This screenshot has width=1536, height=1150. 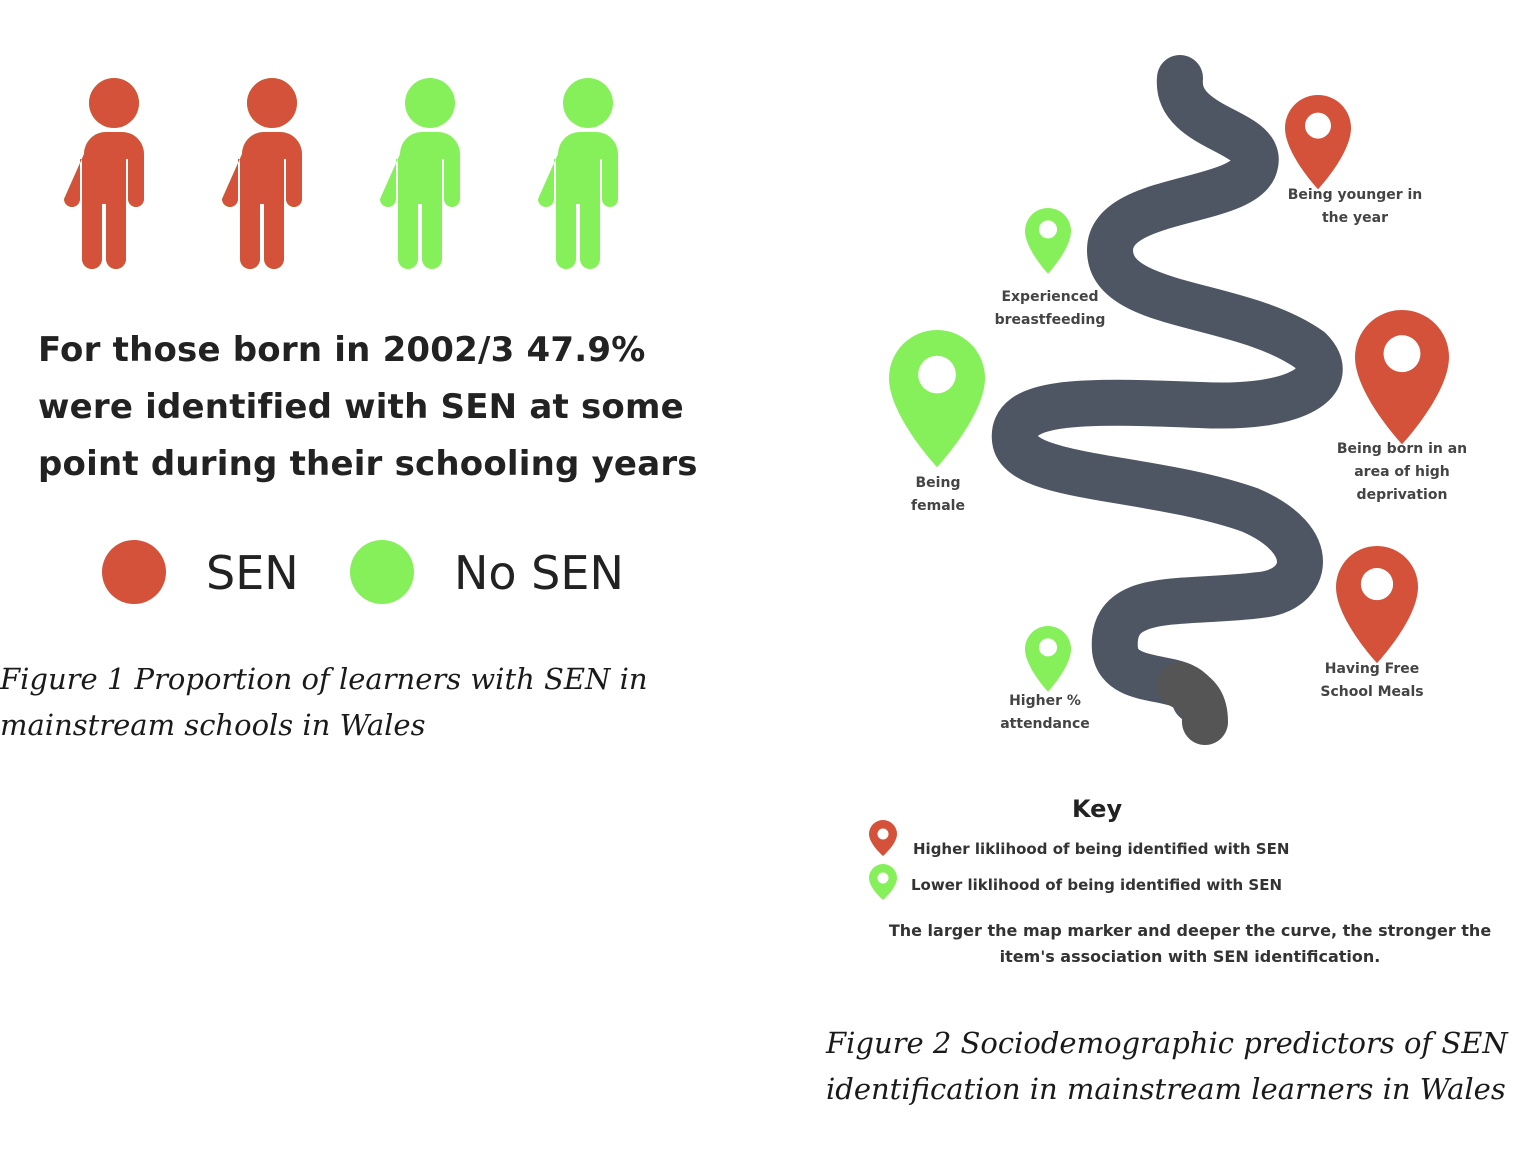 What do you see at coordinates (938, 483) in the screenshot?
I see `label-line: Being` at bounding box center [938, 483].